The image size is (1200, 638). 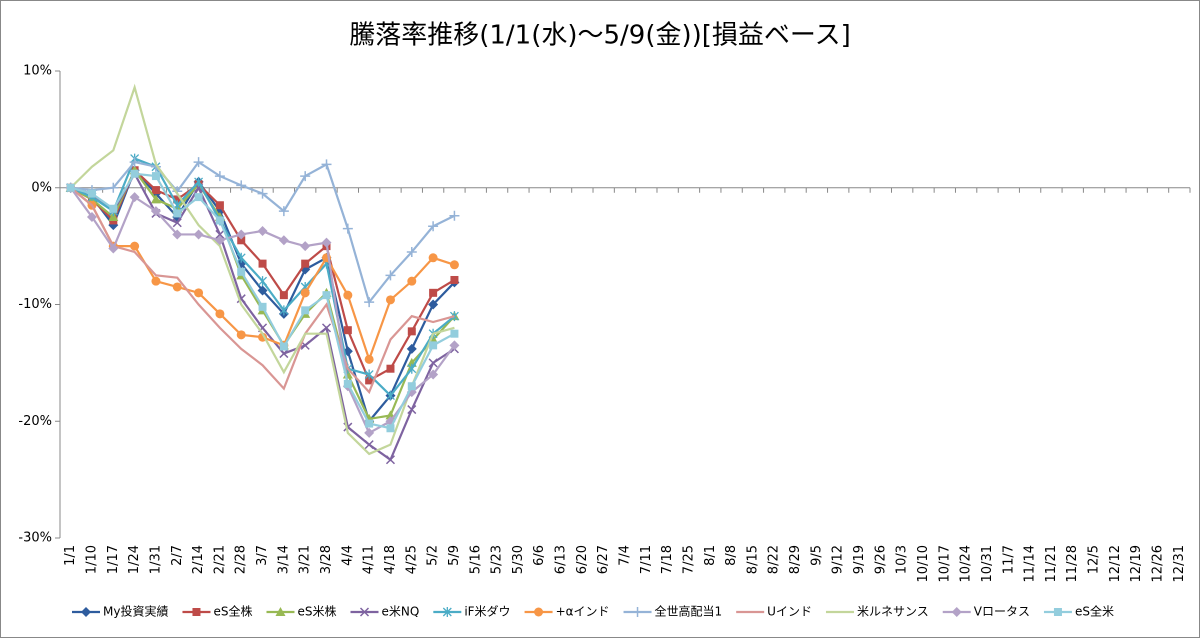 What do you see at coordinates (283, 559) in the screenshot?
I see `x-tick-label: 3/14` at bounding box center [283, 559].